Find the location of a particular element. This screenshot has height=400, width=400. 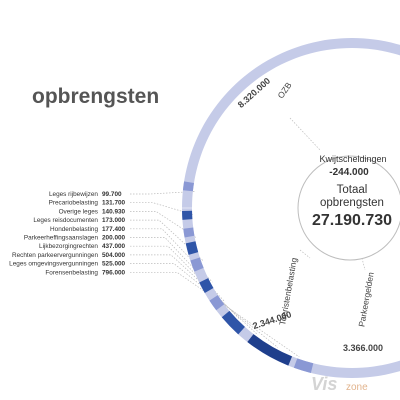

toeristenbelasting-leader is located at coordinates (305, 254).